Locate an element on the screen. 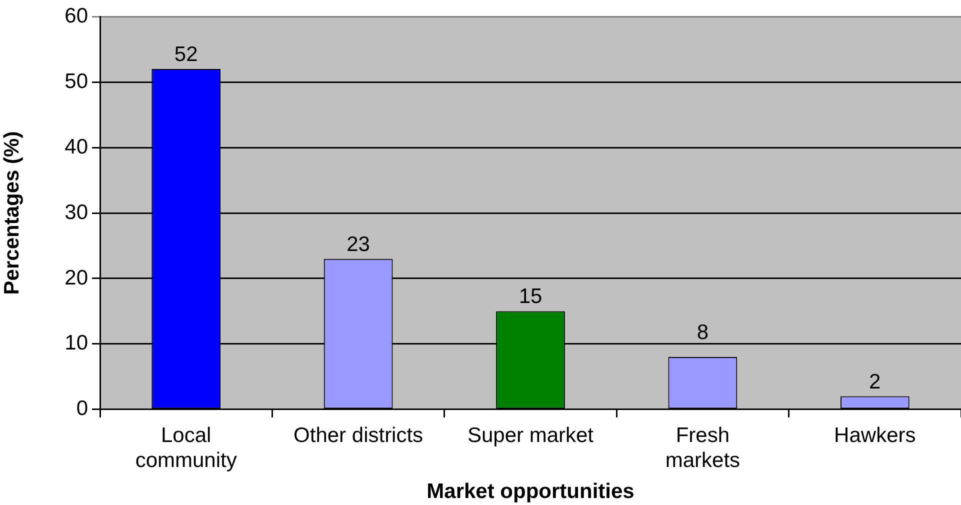 The width and height of the screenshot is (961, 505). x-axis-title: Market opportunities is located at coordinates (530, 492).